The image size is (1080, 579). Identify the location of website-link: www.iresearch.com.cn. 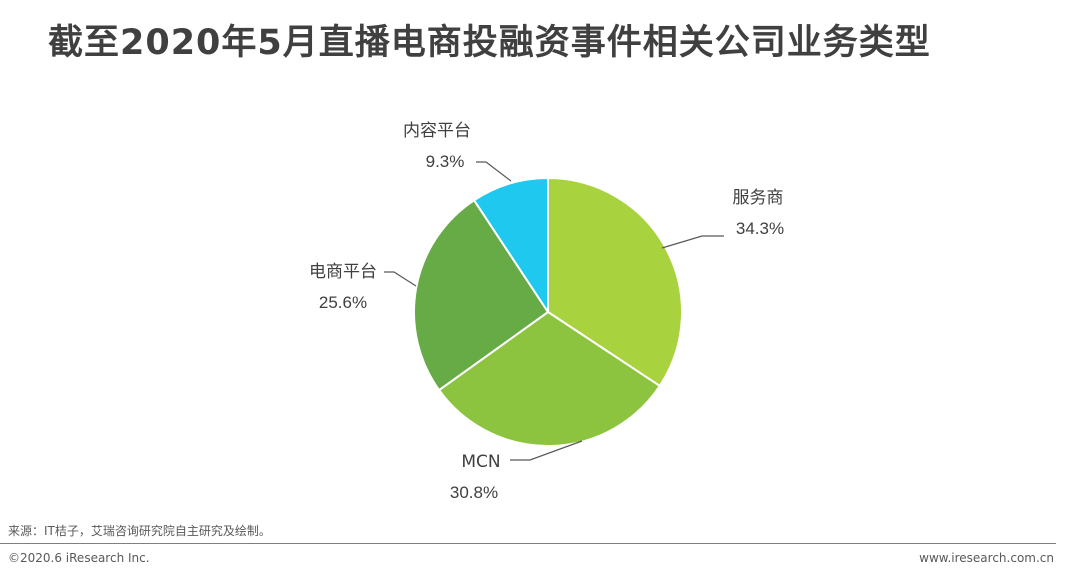
(986, 558).